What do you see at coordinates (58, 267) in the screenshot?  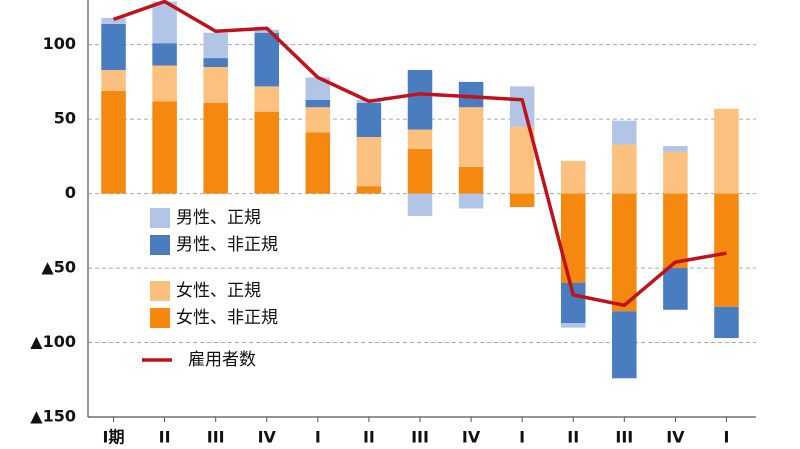 I see `y-tick-label: ▲50` at bounding box center [58, 267].